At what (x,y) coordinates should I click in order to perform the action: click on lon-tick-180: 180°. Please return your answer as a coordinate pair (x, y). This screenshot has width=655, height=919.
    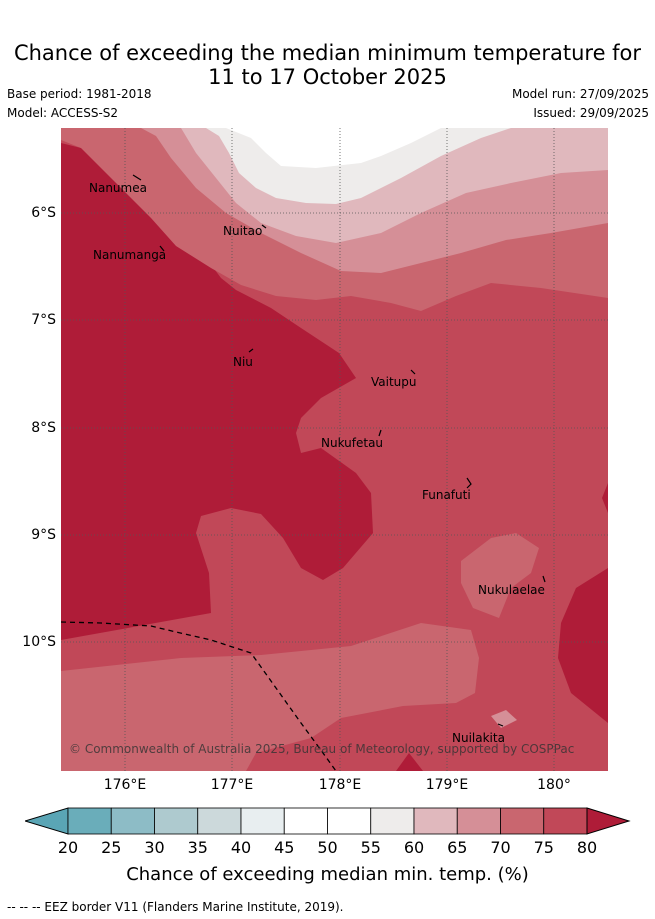
    Looking at the image, I should click on (554, 785).